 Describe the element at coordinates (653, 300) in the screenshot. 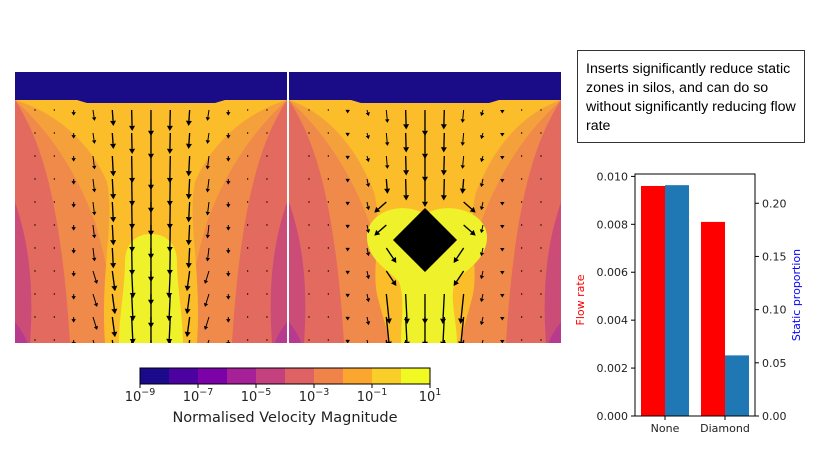

I see `bar-flow-rate-none` at that location.